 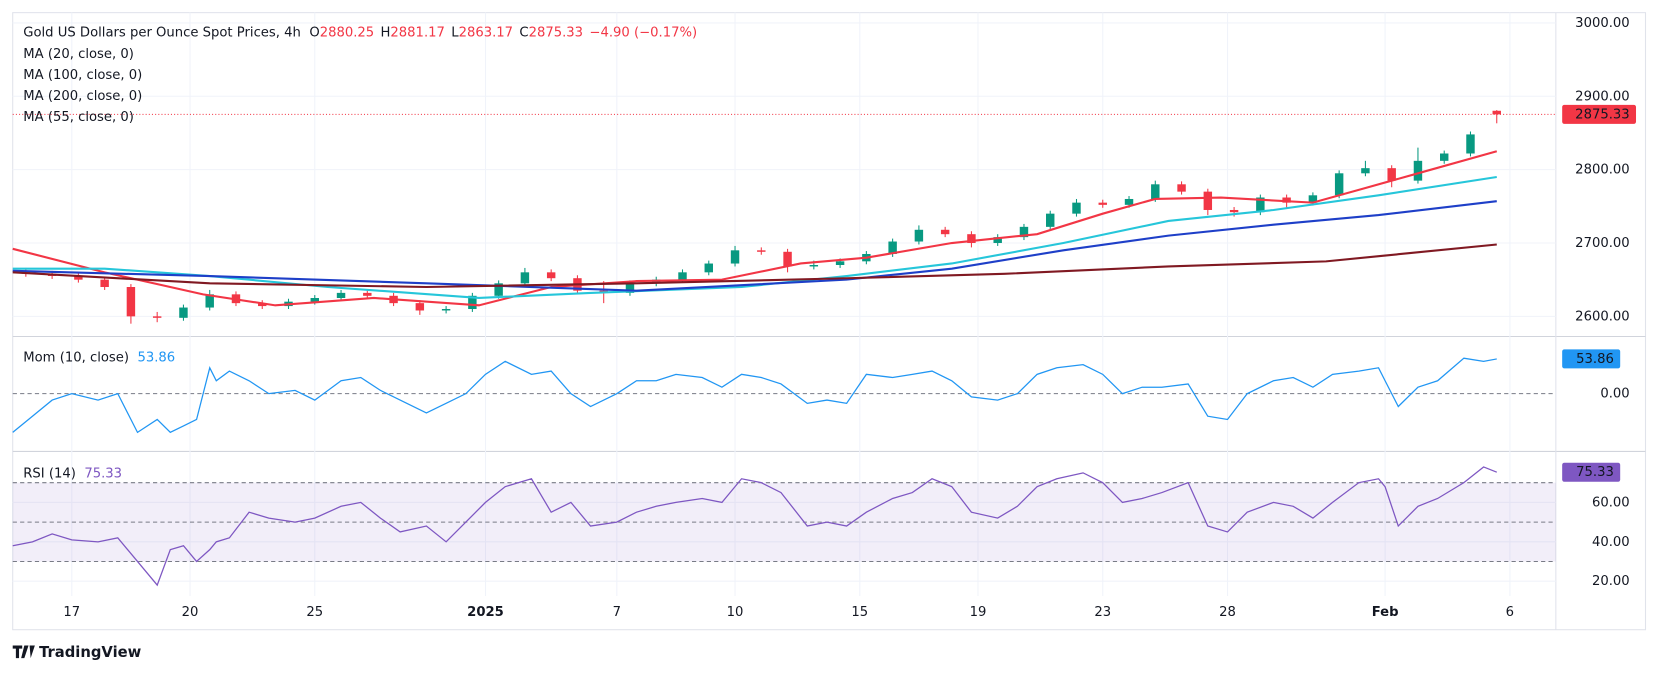 I want to click on indicator-value: 53.86, so click(x=156, y=358).